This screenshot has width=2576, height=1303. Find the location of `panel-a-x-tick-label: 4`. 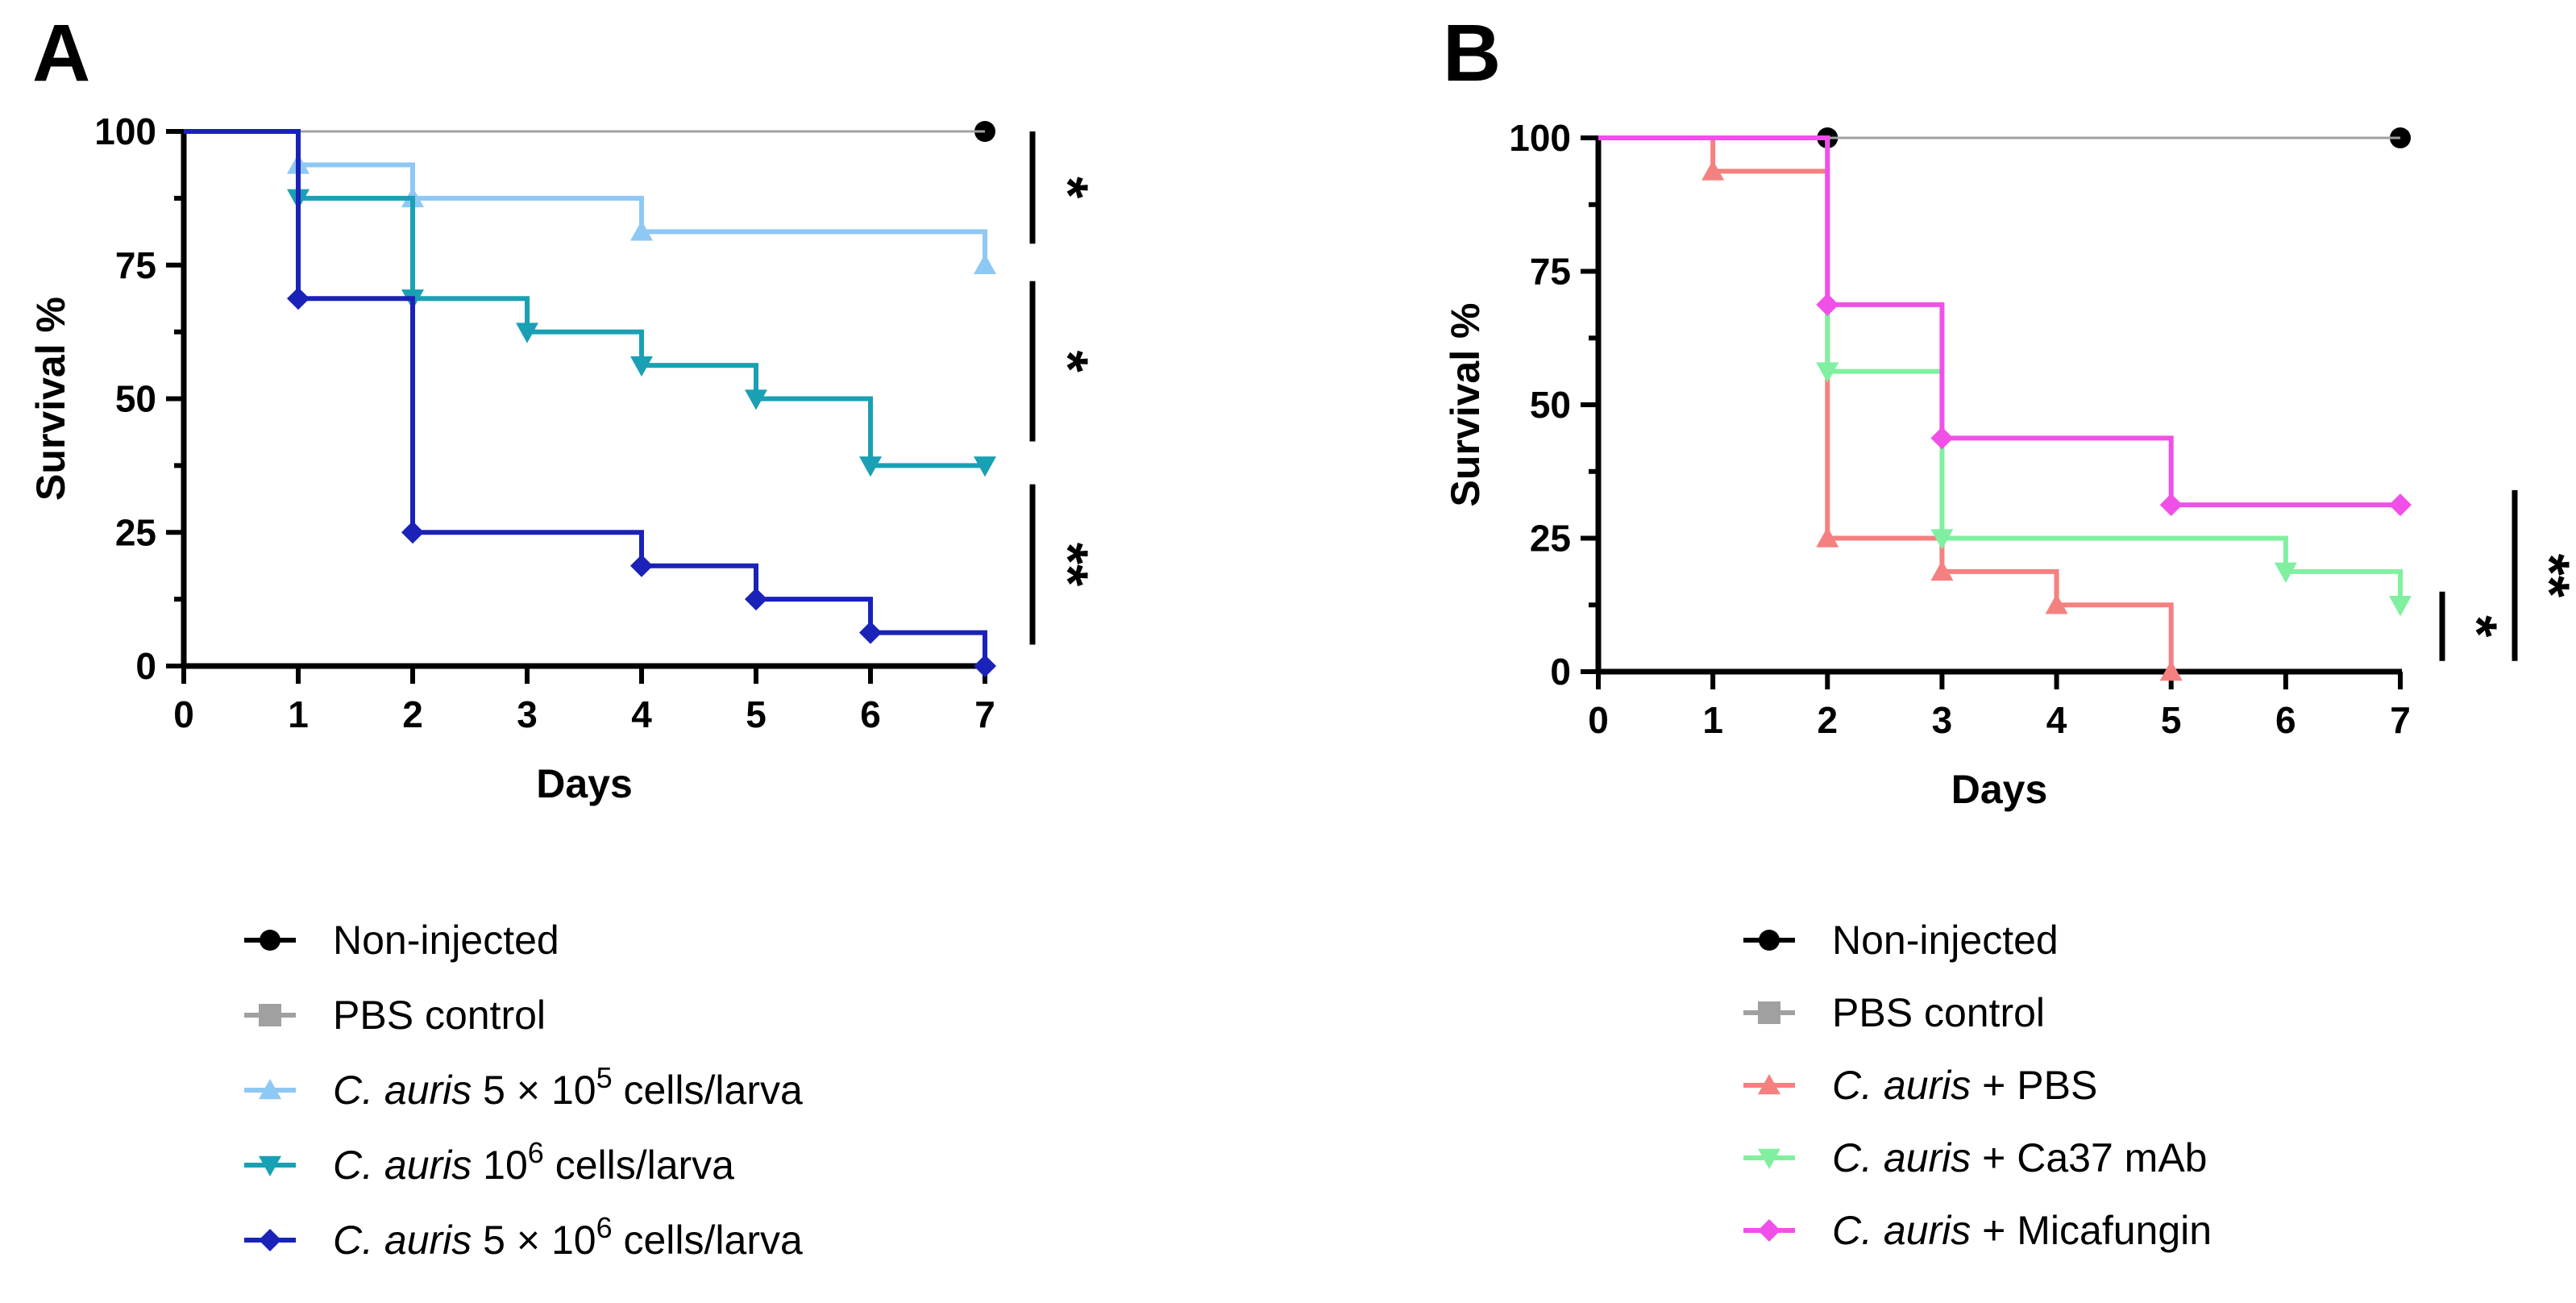

panel-a-x-tick-label: 4 is located at coordinates (641, 714).